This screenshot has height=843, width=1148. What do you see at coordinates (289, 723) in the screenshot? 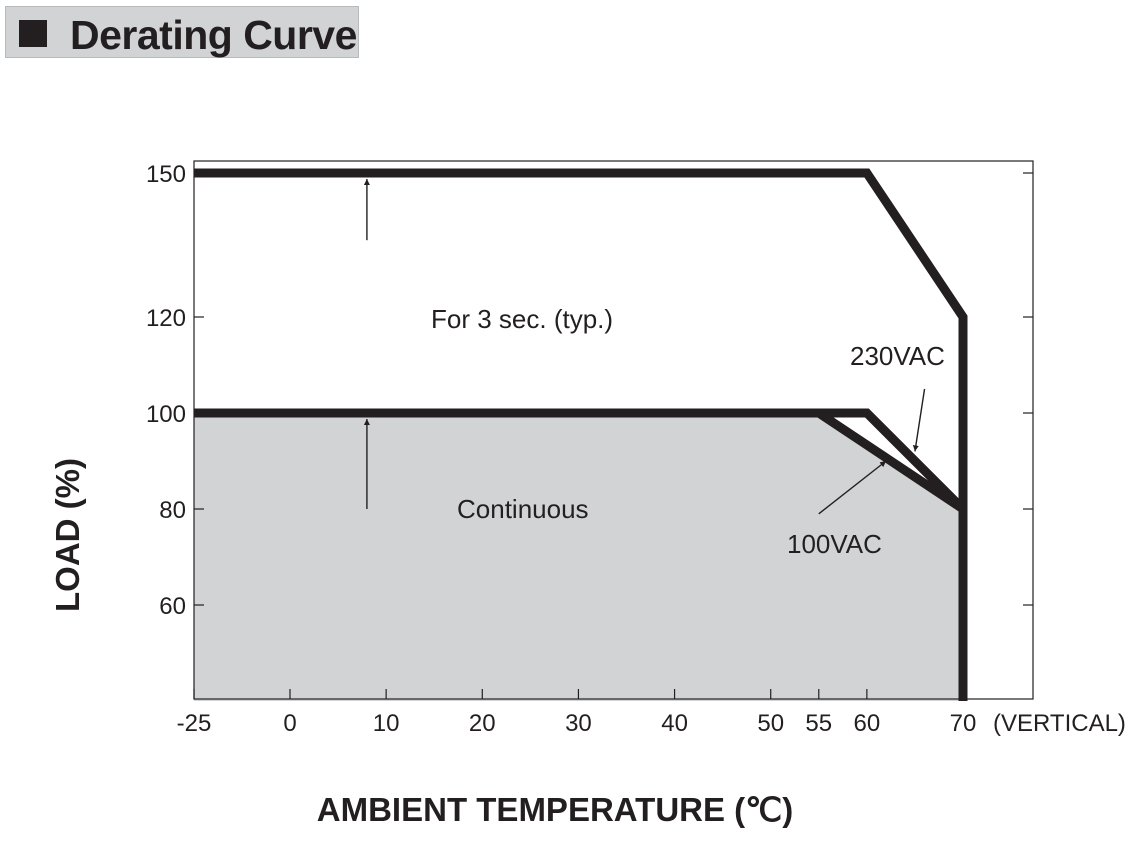
I see `x-tick-label: 0` at bounding box center [289, 723].